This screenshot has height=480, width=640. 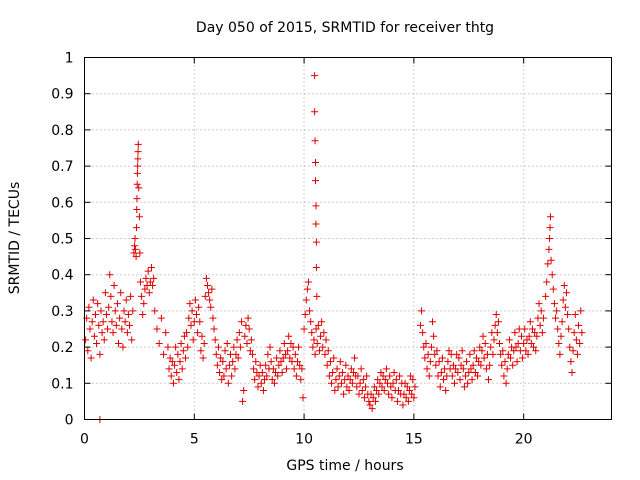 What do you see at coordinates (62, 348) in the screenshot?
I see `y-tick-label: 0.2` at bounding box center [62, 348].